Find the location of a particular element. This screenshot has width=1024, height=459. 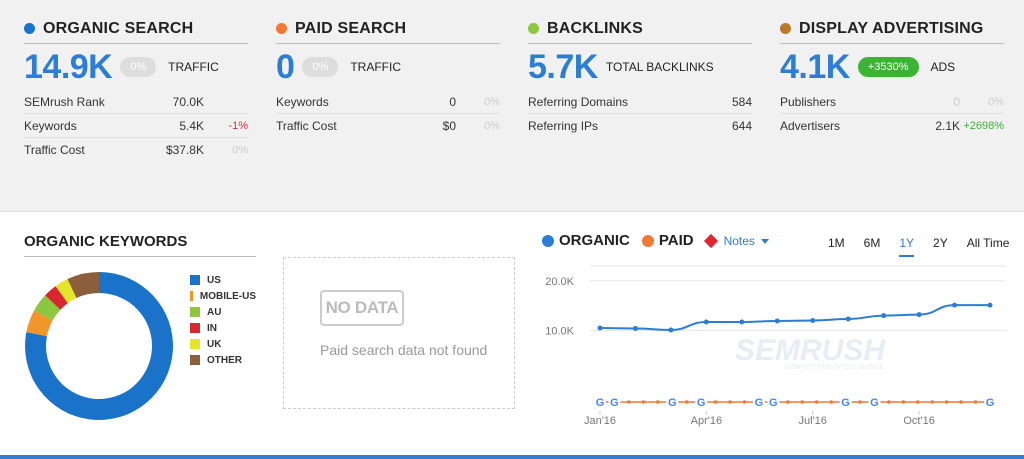

donut-slice-other is located at coordinates (83, 285).